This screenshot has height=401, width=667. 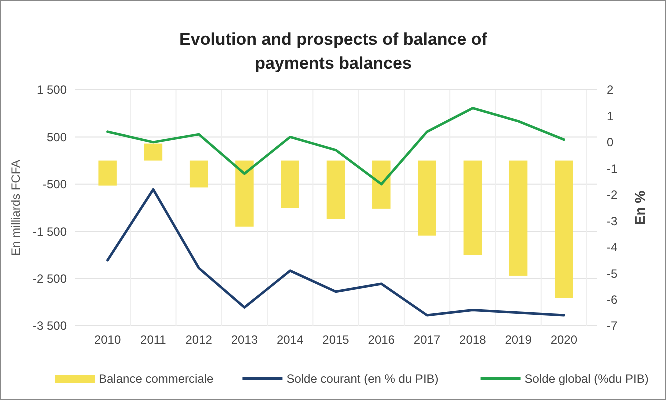 What do you see at coordinates (564, 340) in the screenshot?
I see `x-tick-label: 2020` at bounding box center [564, 340].